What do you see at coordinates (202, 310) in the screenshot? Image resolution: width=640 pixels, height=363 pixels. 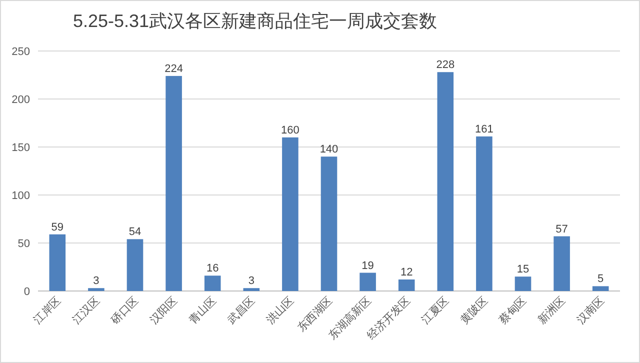 I see `x-tick-label: 青山区` at bounding box center [202, 310].